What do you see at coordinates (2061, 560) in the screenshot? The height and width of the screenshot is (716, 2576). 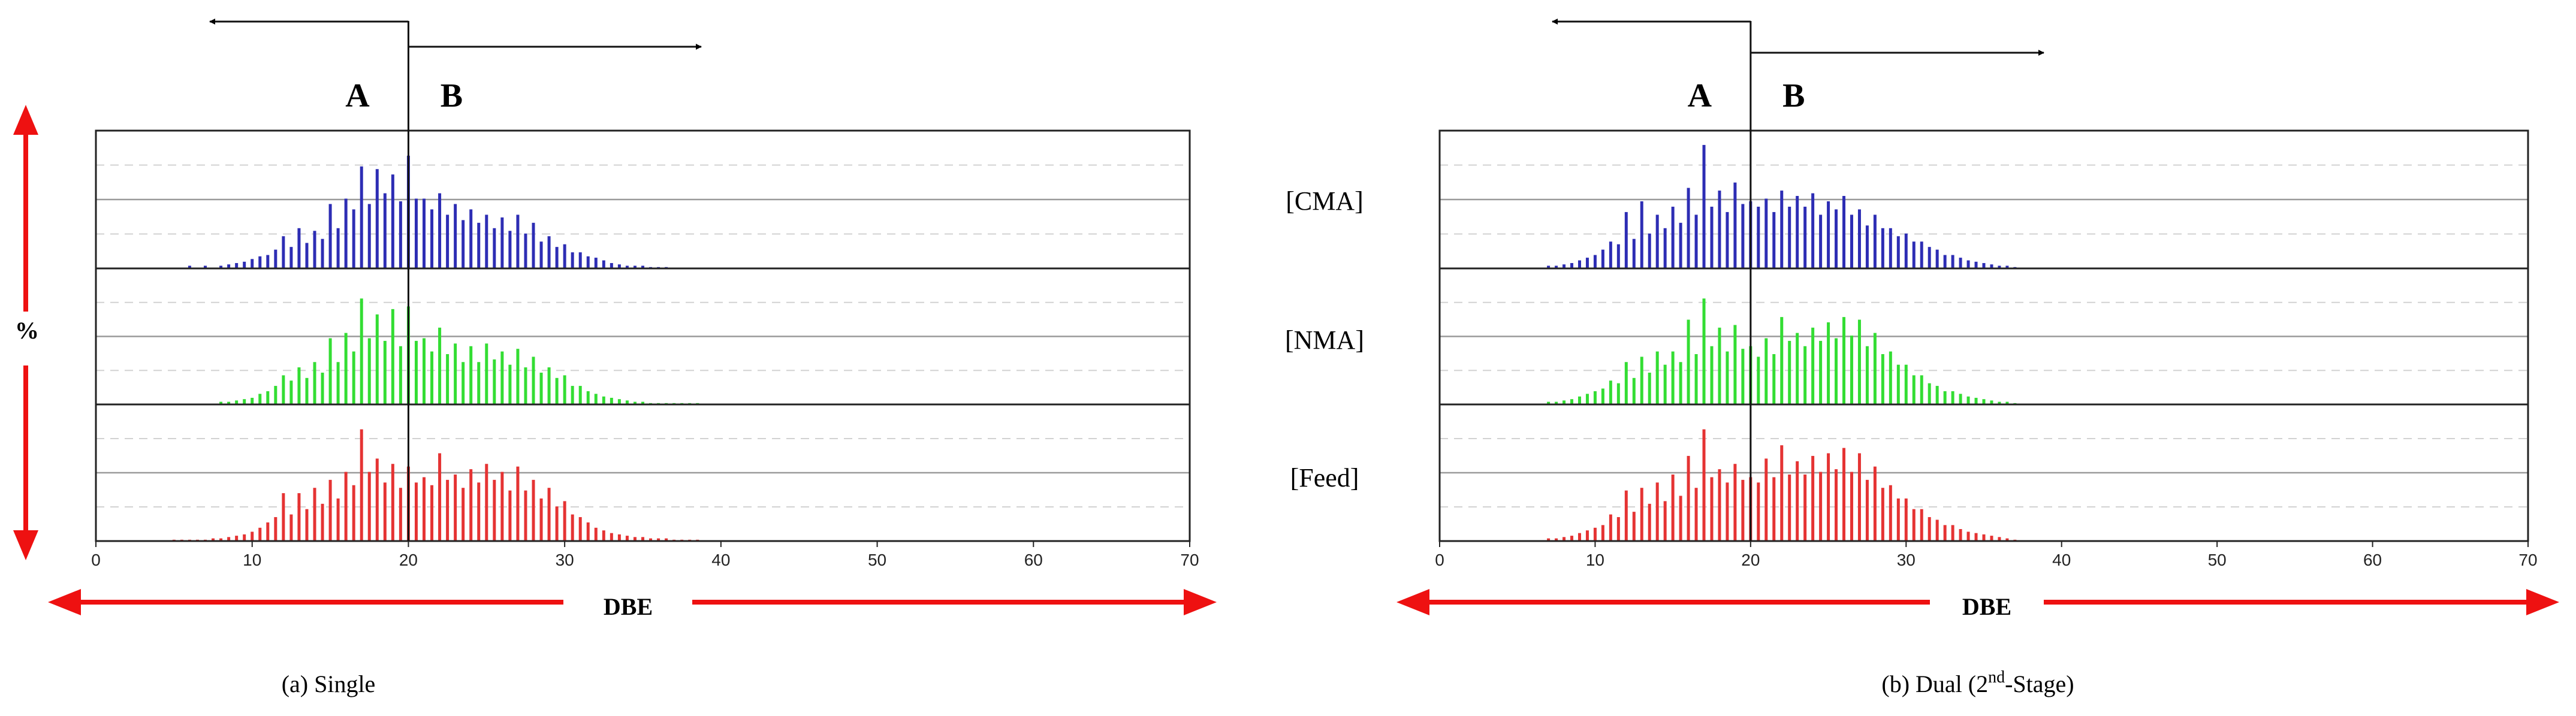 I see `x-tick-label-dual: 40` at bounding box center [2061, 560].